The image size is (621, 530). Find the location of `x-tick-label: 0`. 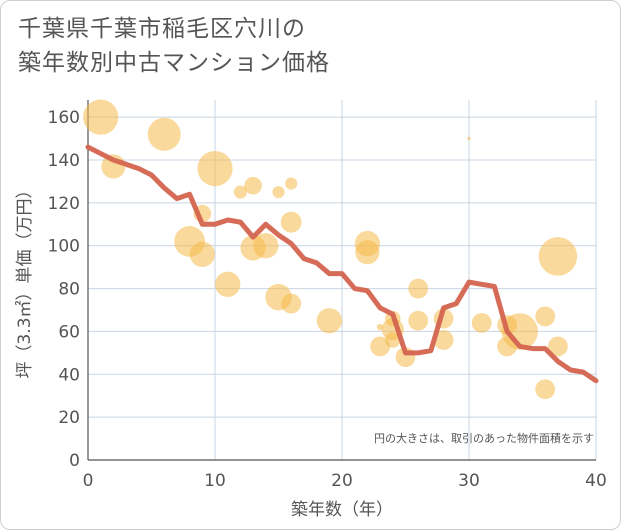

x-tick-label: 0 is located at coordinates (88, 481).